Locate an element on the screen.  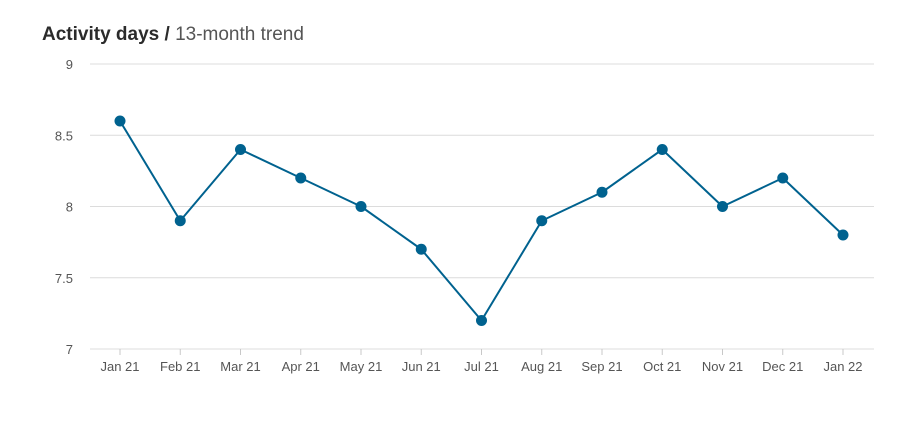
x-tick-label: Nov 21 is located at coordinates (722, 366).